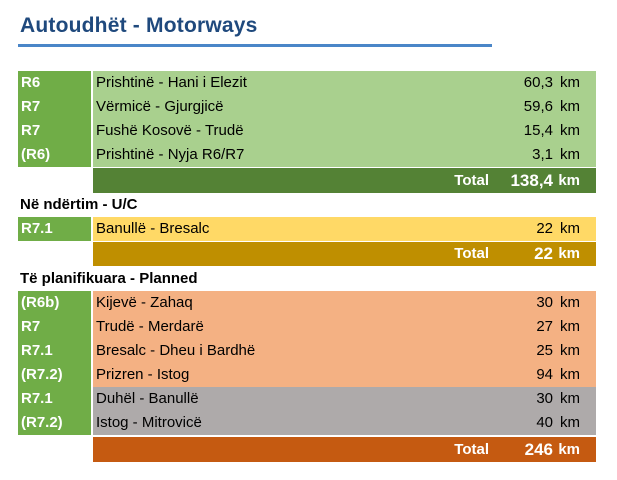 This screenshot has height=480, width=617. What do you see at coordinates (544, 326) in the screenshot?
I see `route-length: 27` at bounding box center [544, 326].